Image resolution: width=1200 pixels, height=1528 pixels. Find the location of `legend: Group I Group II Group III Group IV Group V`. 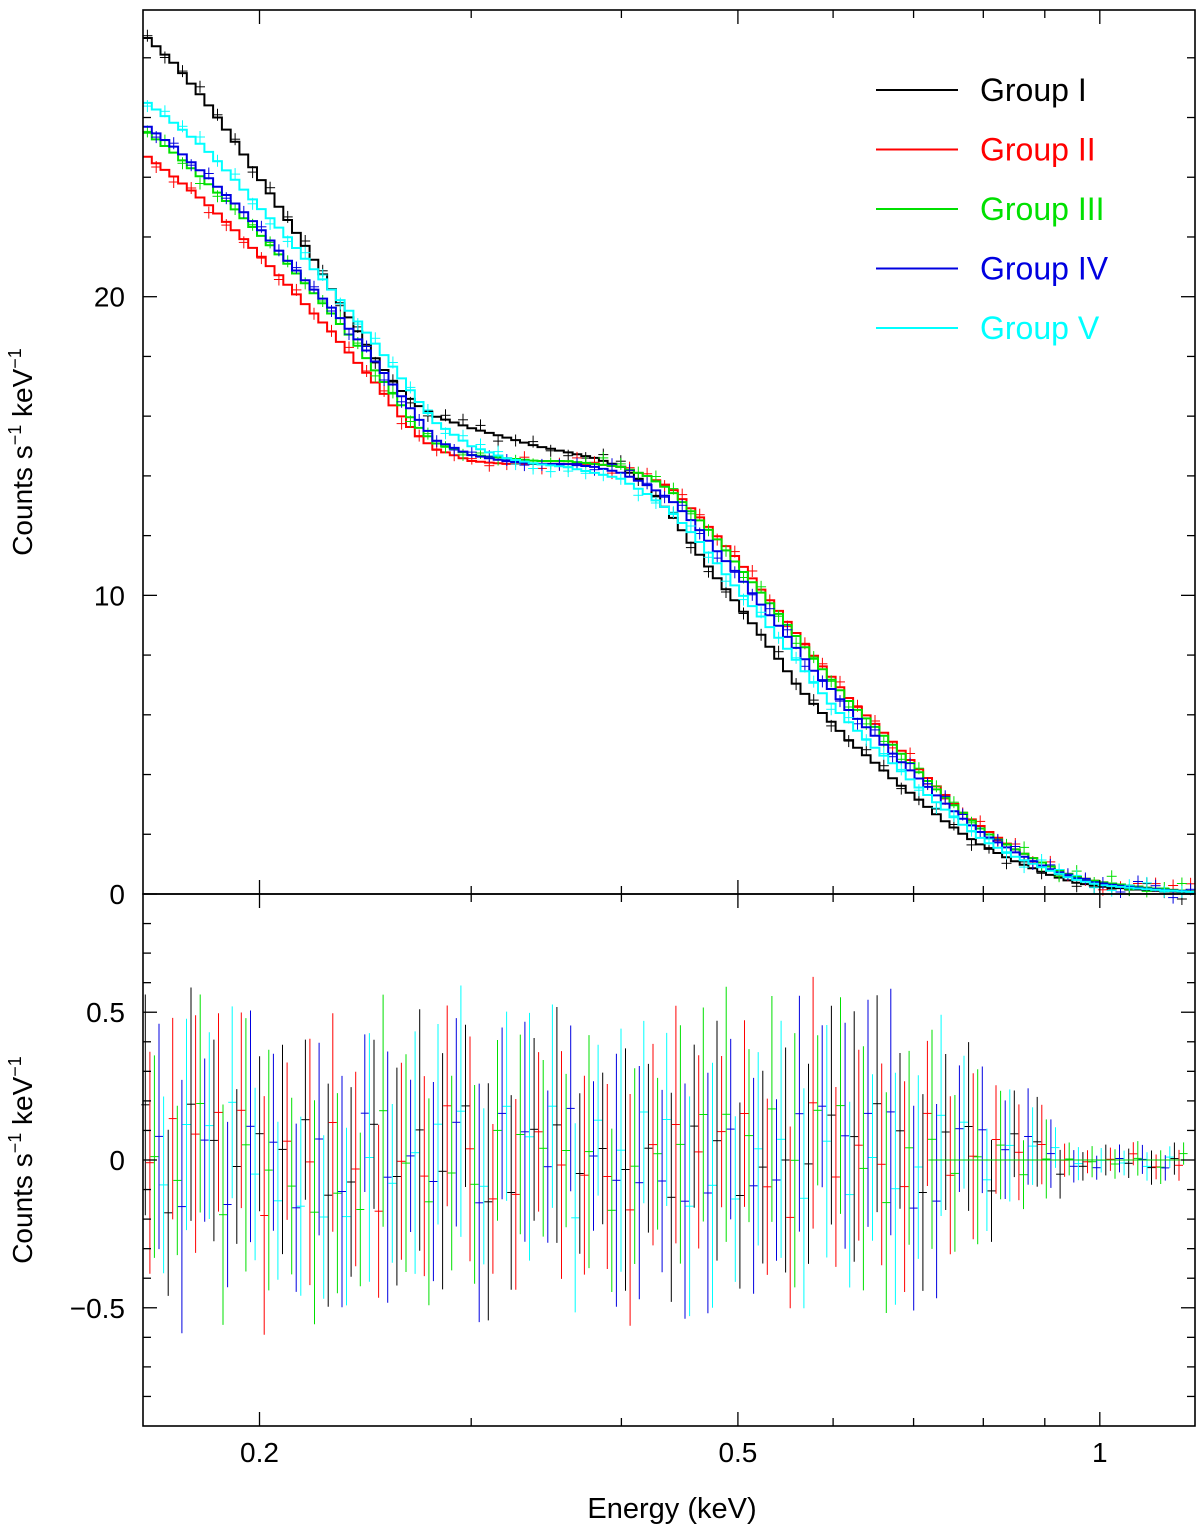

legend: Group I Group II Group III Group IV Group V is located at coordinates (992, 209).